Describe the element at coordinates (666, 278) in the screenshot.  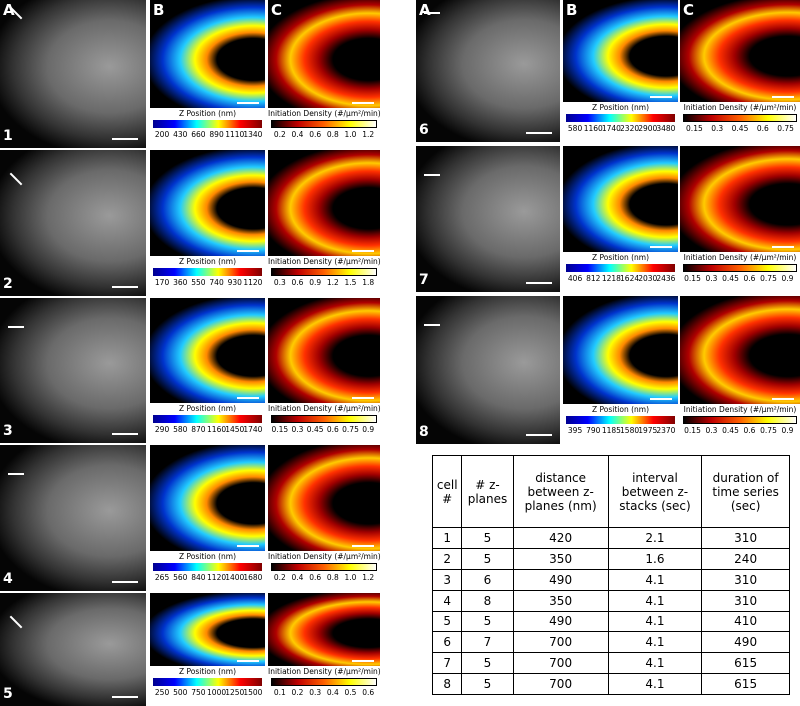
I see `colorbar-tick: 2436` at that location.